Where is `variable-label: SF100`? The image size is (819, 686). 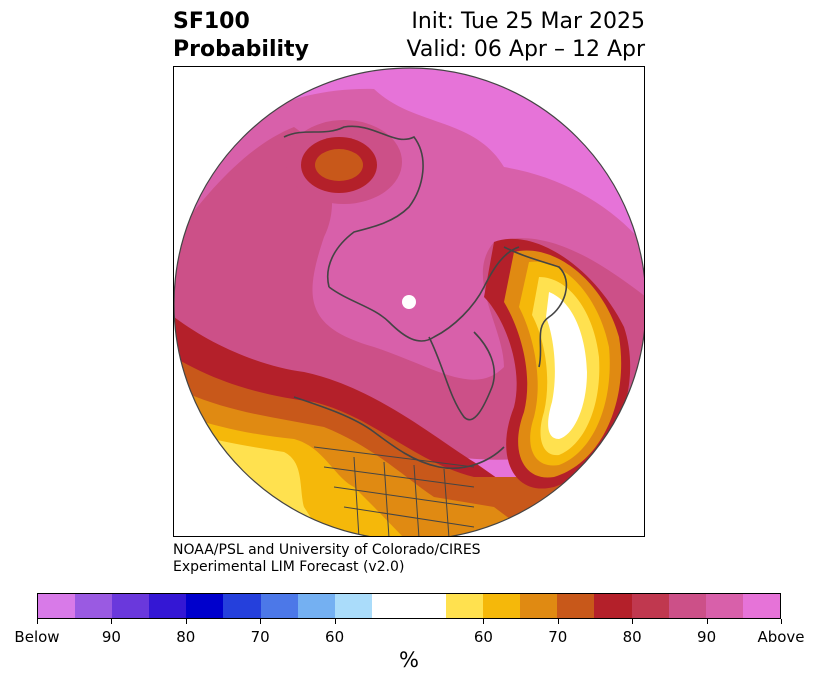
variable-label: SF100 is located at coordinates (211, 21).